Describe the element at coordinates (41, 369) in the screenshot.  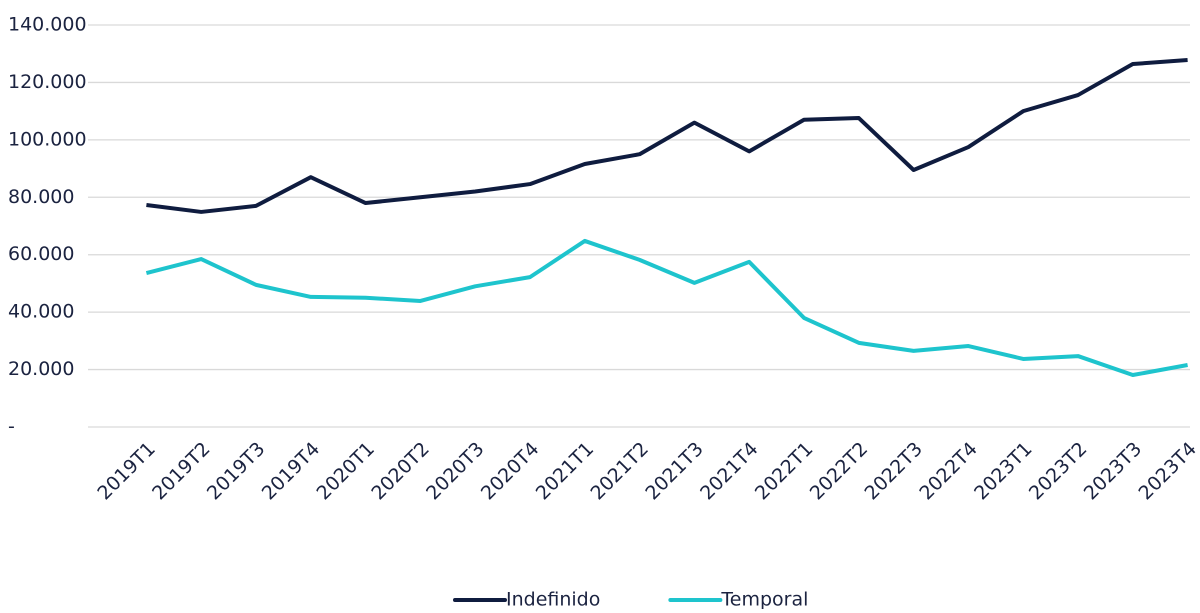
I see `y-tick-label: 20.000` at that location.